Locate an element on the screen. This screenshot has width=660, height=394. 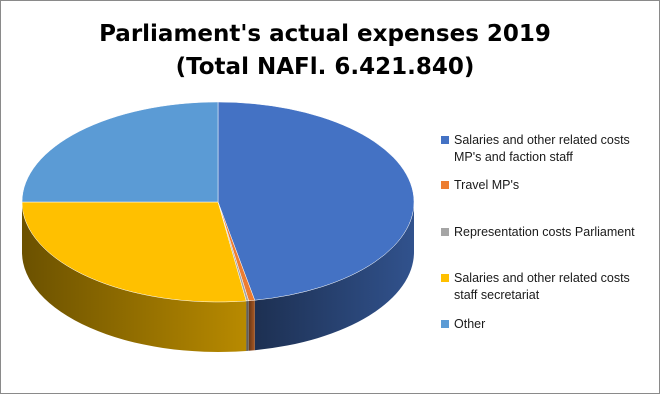
legend-item-representation: Representation costs Parliament is located at coordinates (547, 232).